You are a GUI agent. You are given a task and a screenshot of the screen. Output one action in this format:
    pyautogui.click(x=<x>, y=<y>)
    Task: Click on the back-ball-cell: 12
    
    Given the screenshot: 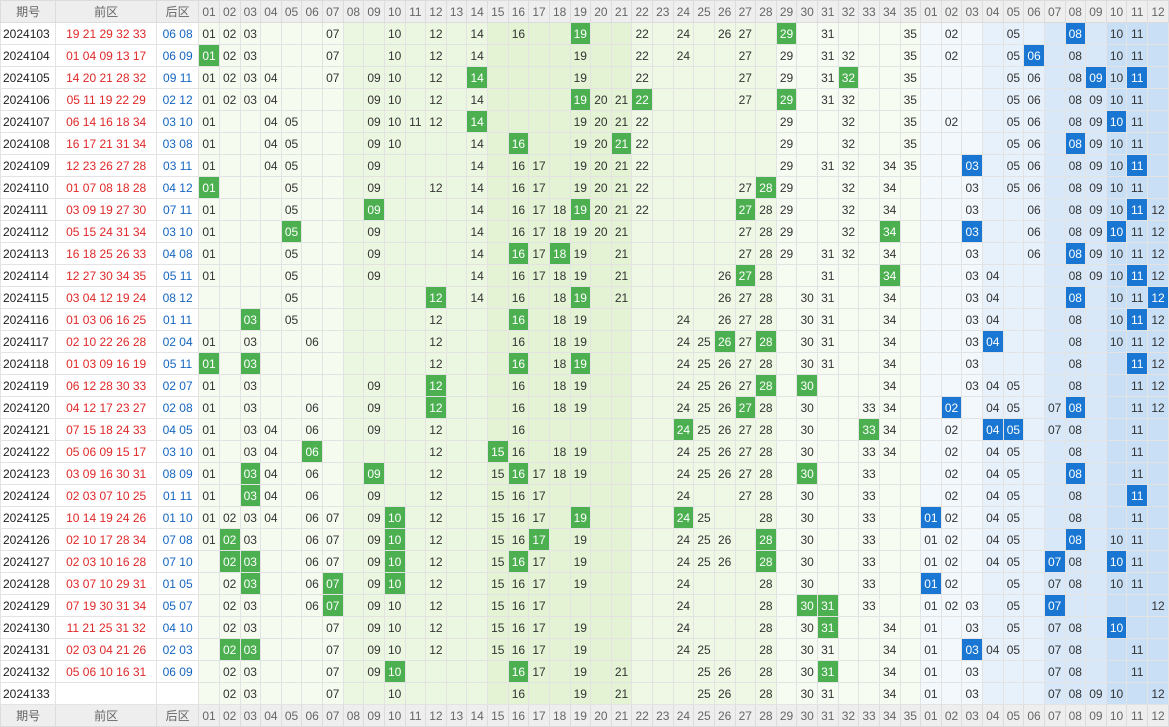 What is the action you would take?
    pyautogui.click(x=1158, y=209)
    